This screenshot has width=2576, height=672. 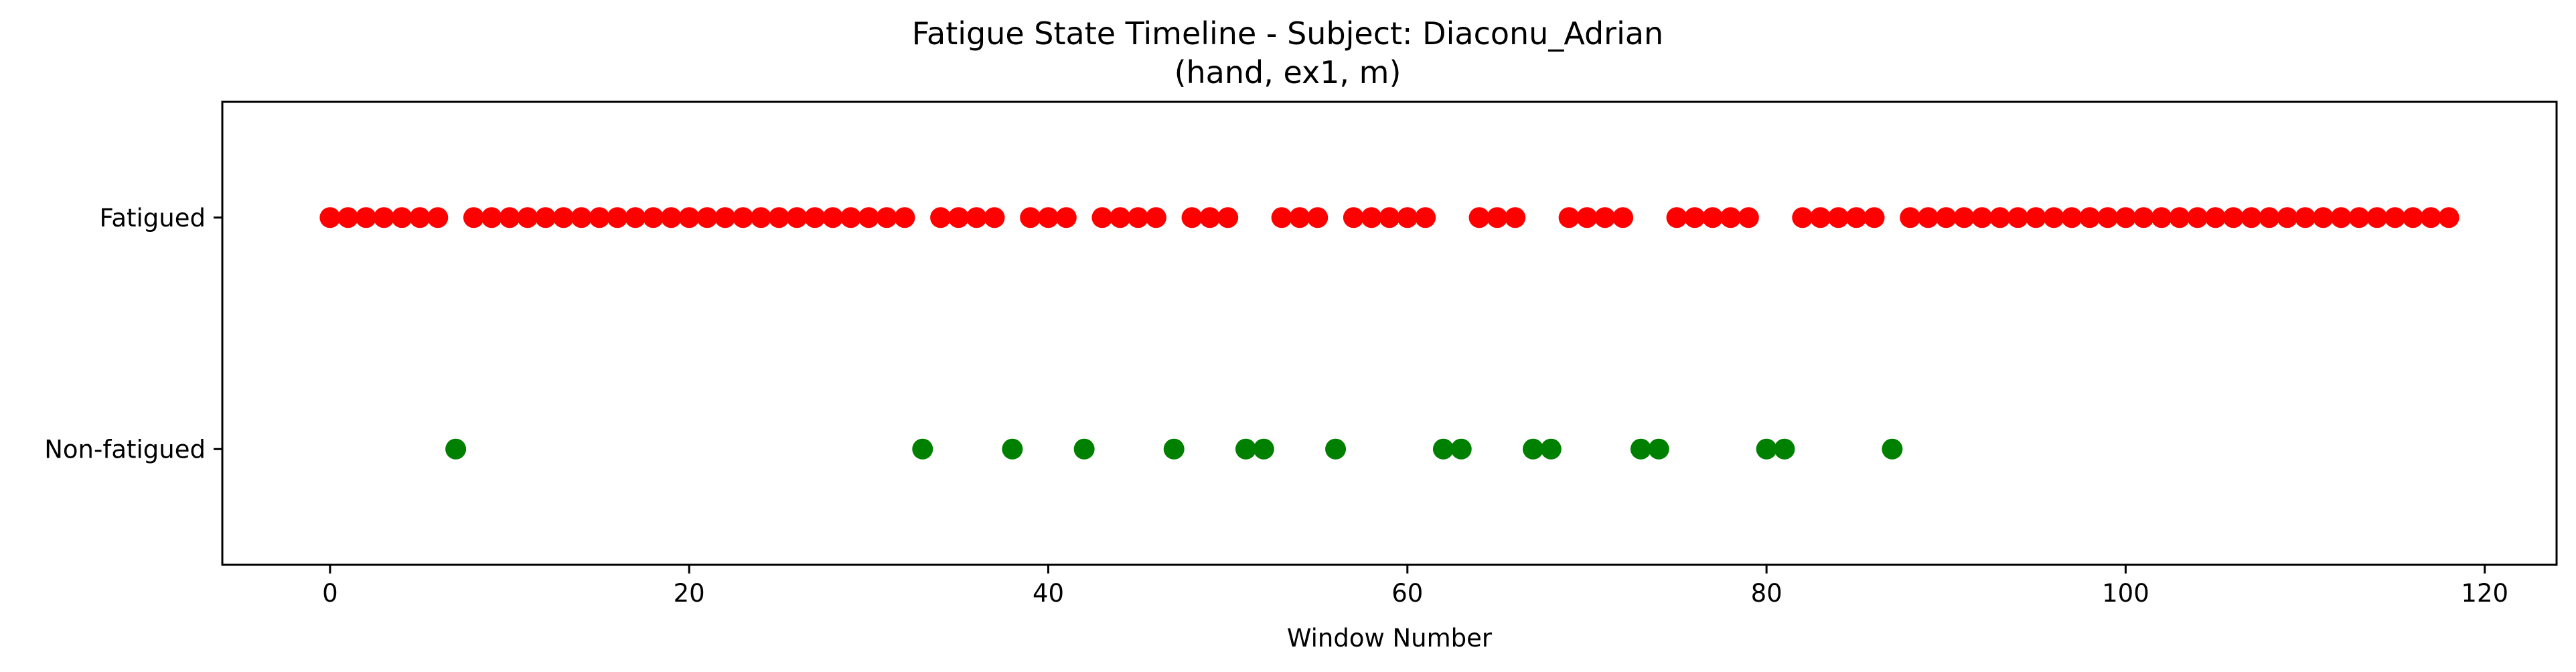 I want to click on x-axis-label: Window Number, so click(x=1390, y=638).